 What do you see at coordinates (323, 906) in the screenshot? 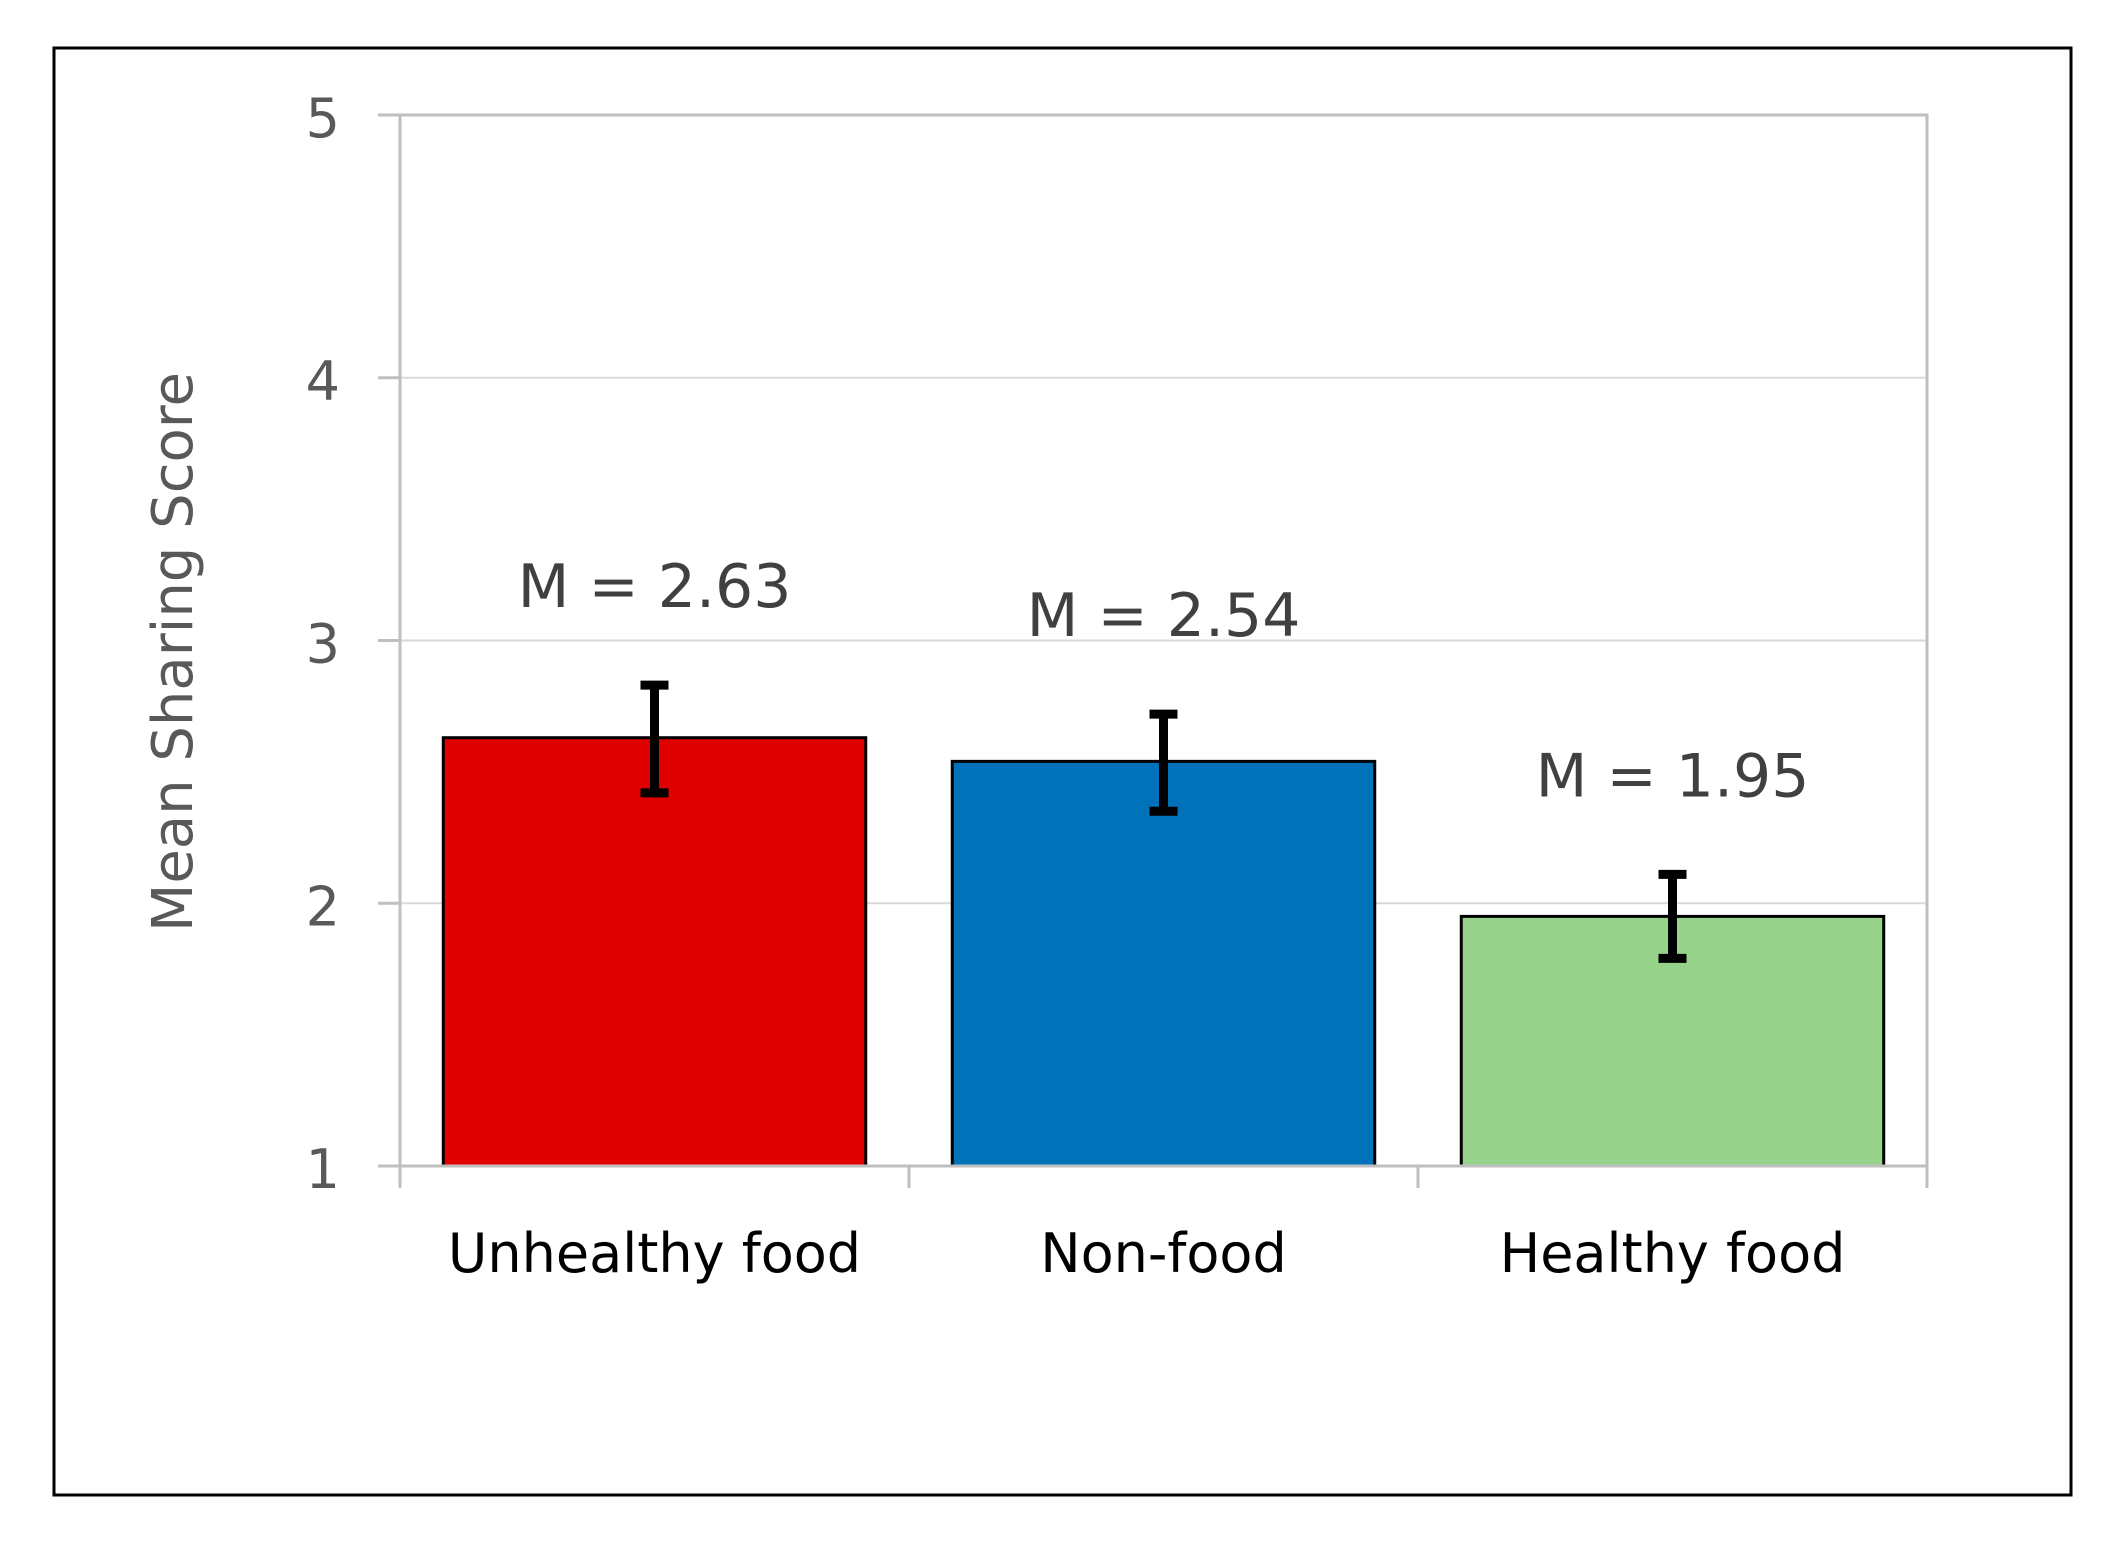
I see `y-tick-label-2: 2` at bounding box center [323, 906].